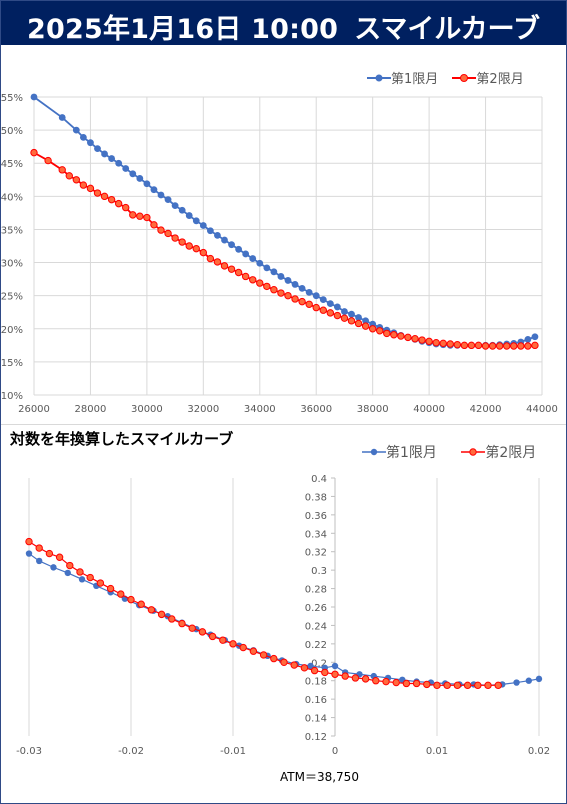  I want to click on chart2-y-tick: 0.22, so click(316, 645).